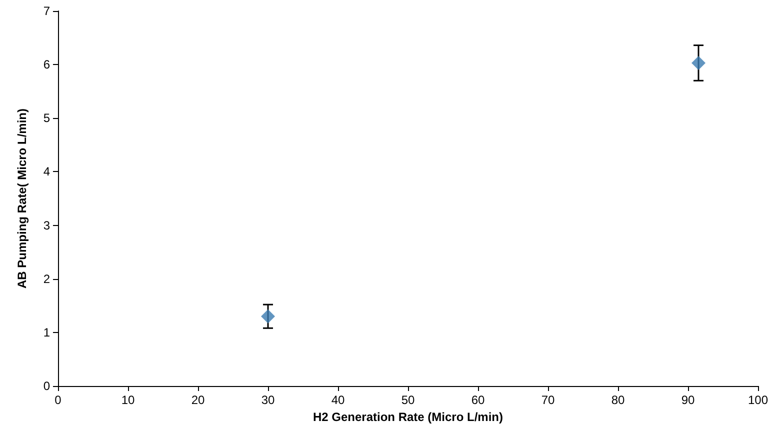 The image size is (771, 447). I want to click on x-tick-label: 60, so click(478, 400).